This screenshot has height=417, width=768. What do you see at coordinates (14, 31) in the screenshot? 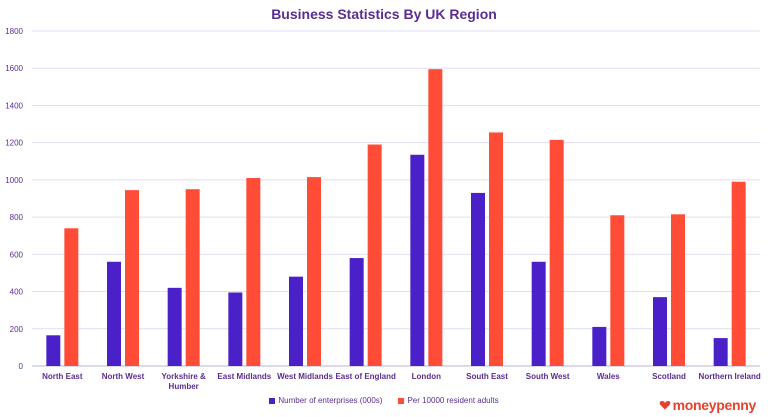
I see `y-tick-label: 1800` at bounding box center [14, 31].